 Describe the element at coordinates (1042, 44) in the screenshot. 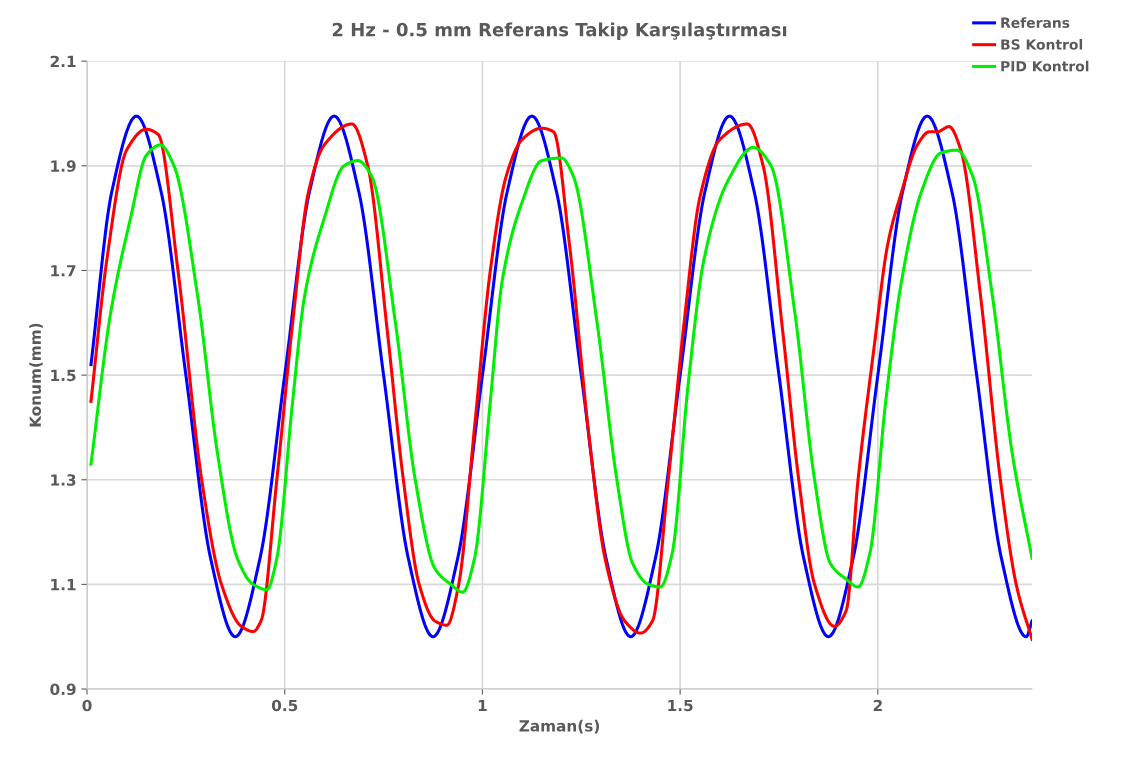

I see `legend-label: BS Kontrol` at that location.